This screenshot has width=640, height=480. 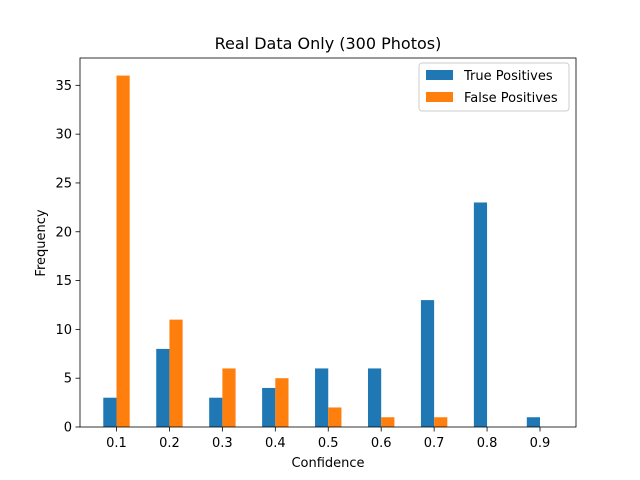 What do you see at coordinates (123, 251) in the screenshot?
I see `bar-false-positives-0.1` at bounding box center [123, 251].